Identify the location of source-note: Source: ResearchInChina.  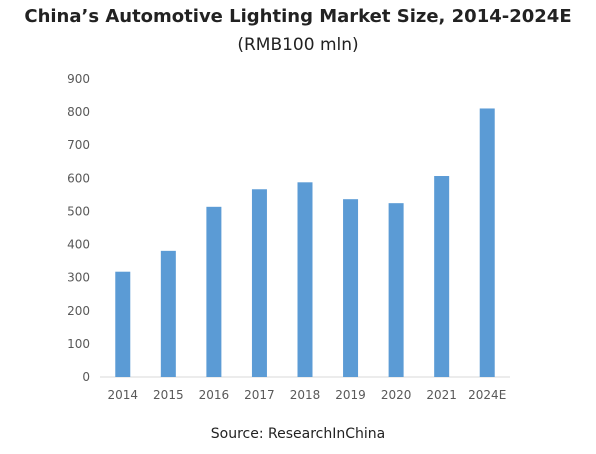
(298, 434).